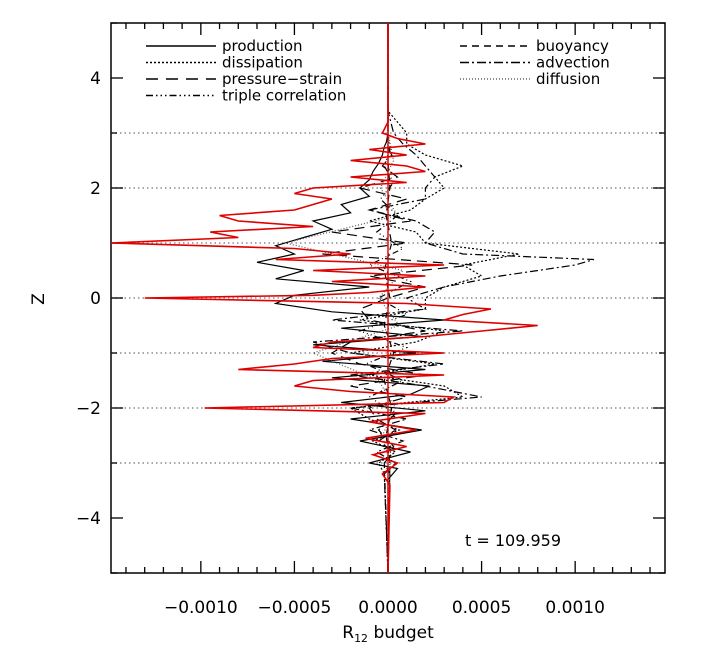  Describe the element at coordinates (88, 519) in the screenshot. I see `y-tick-label: −4` at that location.